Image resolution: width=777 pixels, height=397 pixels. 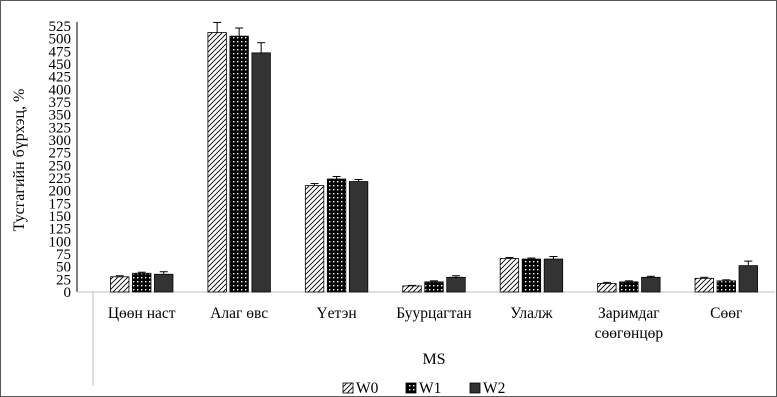 I want to click on y-tick-label: 125, so click(x=60, y=230).